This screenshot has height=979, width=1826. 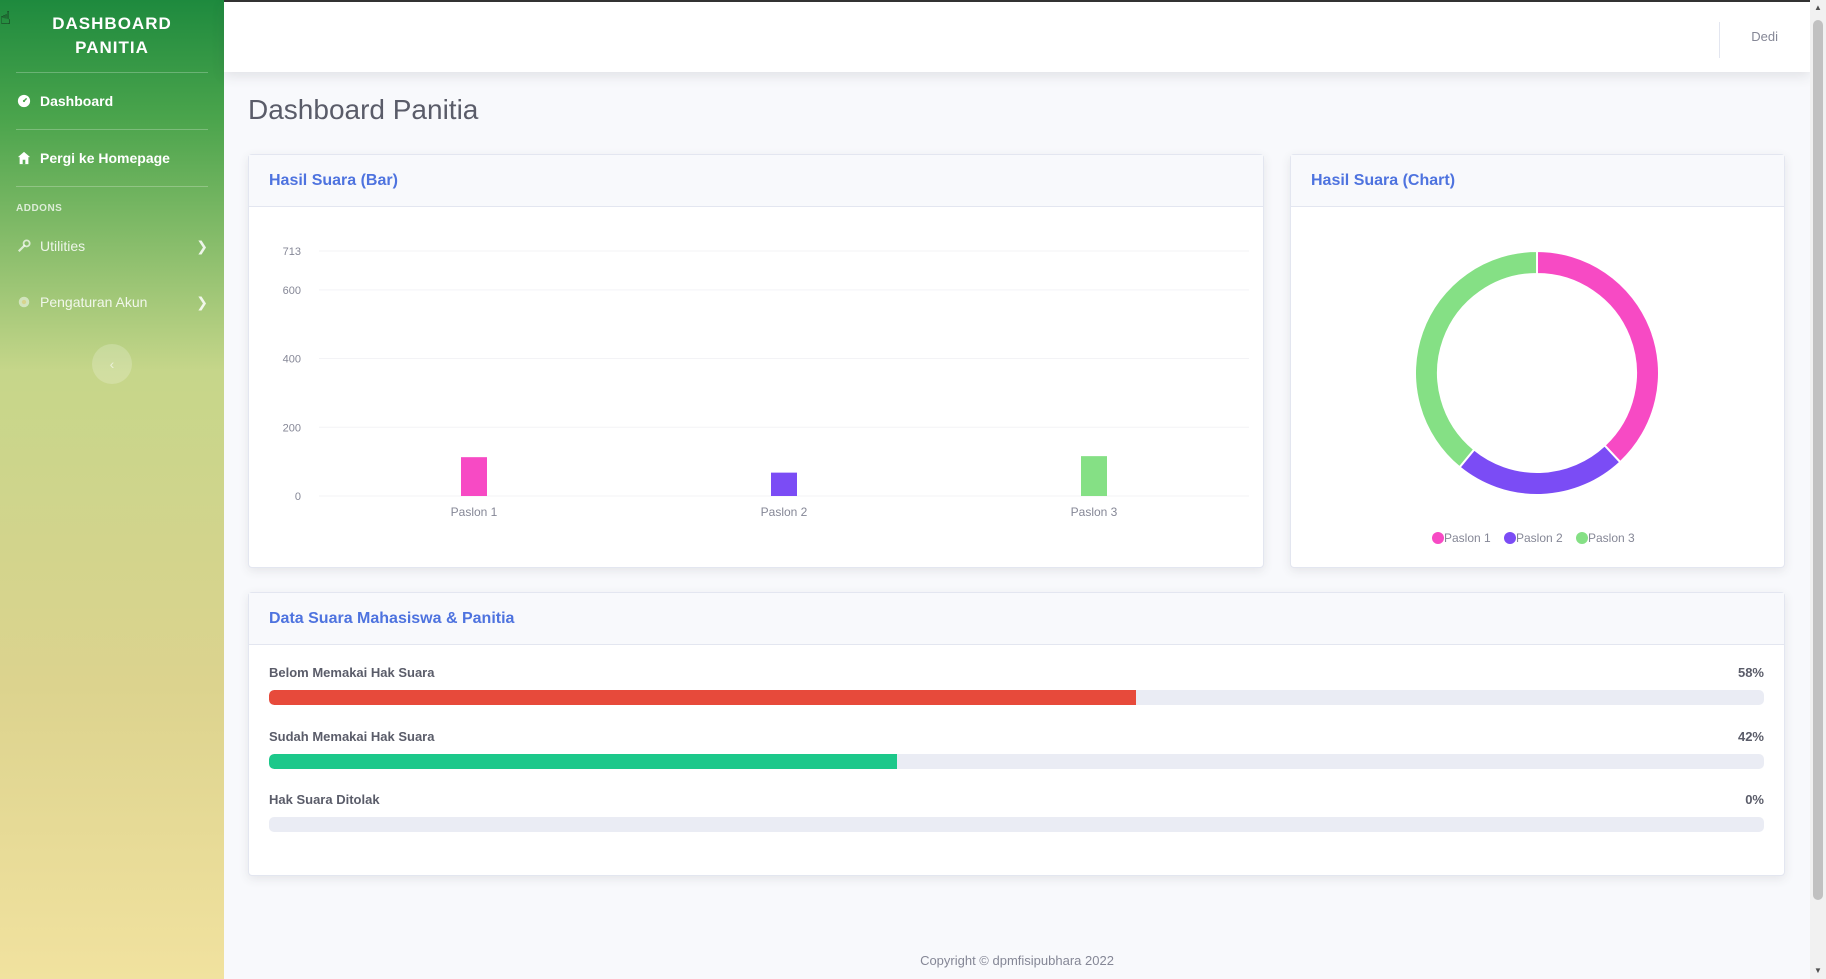 What do you see at coordinates (1539, 538) in the screenshot?
I see `legend-label: Paslon 2` at bounding box center [1539, 538].